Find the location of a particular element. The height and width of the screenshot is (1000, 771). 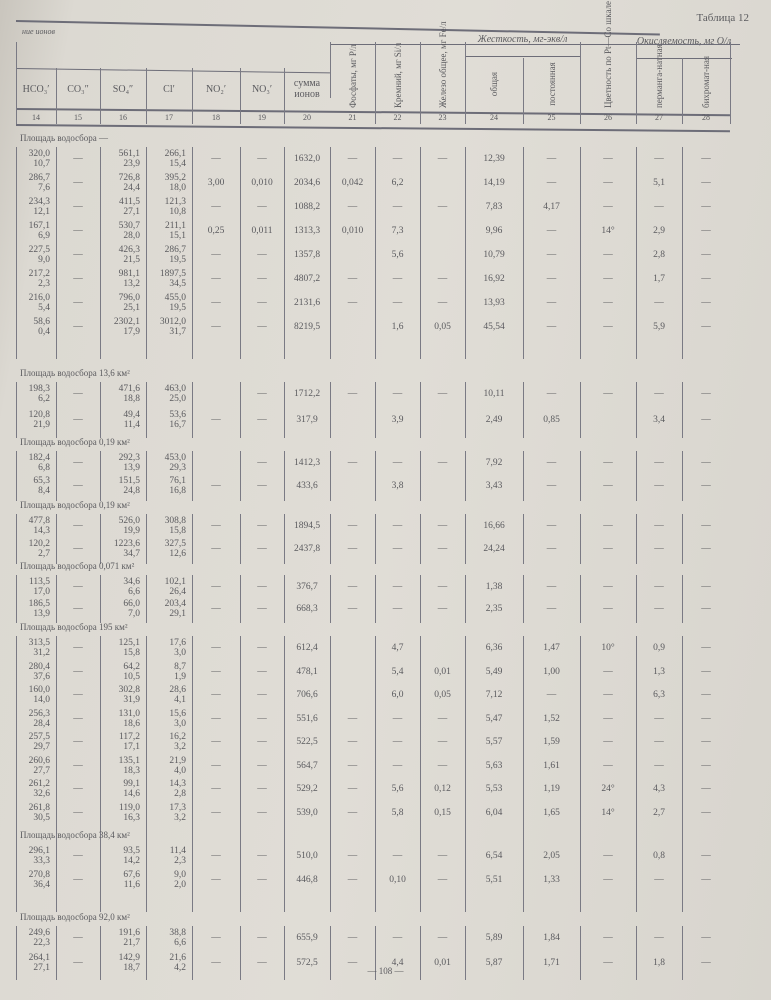

cell-value: 49,4 is located at coordinates (131, 415).